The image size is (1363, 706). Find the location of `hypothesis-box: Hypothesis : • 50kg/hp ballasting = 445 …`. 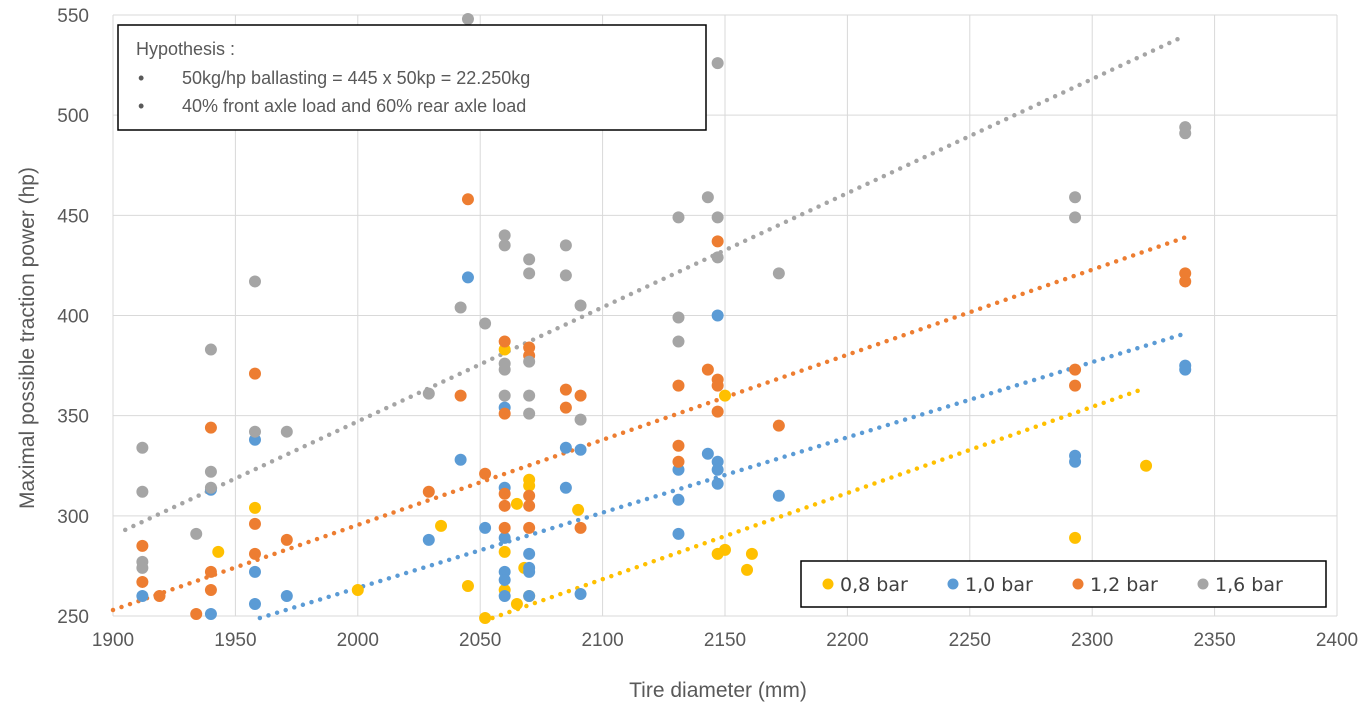

hypothesis-box: Hypothesis : • 50kg/hp ballasting = 445 … is located at coordinates (412, 77).